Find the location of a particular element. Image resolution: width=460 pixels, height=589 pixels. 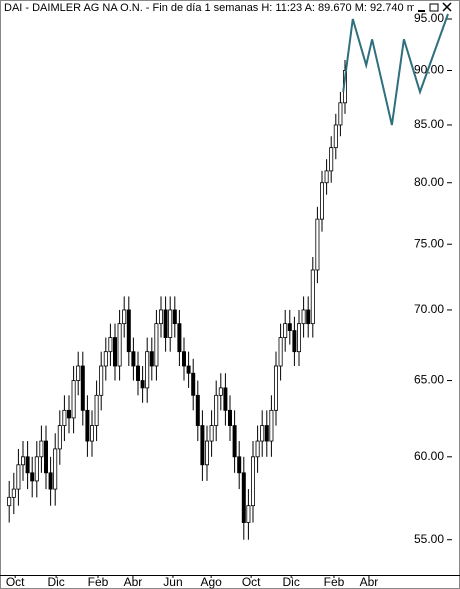

y-tick-label: 65.00 is located at coordinates (429, 380).